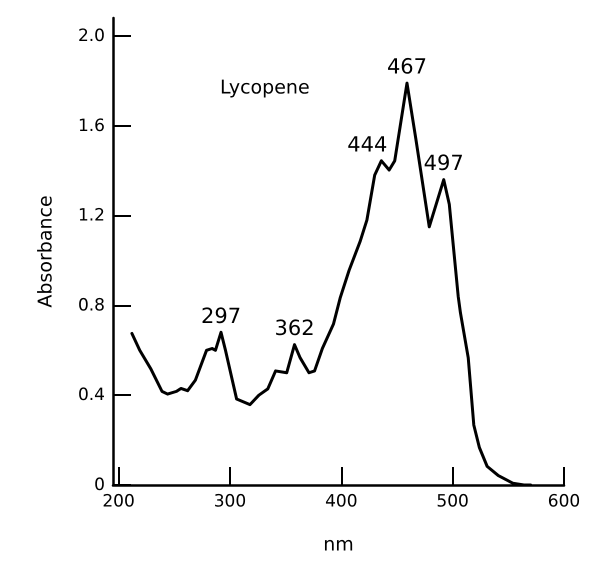  Describe the element at coordinates (221, 316) in the screenshot. I see `annotation: 297` at that location.